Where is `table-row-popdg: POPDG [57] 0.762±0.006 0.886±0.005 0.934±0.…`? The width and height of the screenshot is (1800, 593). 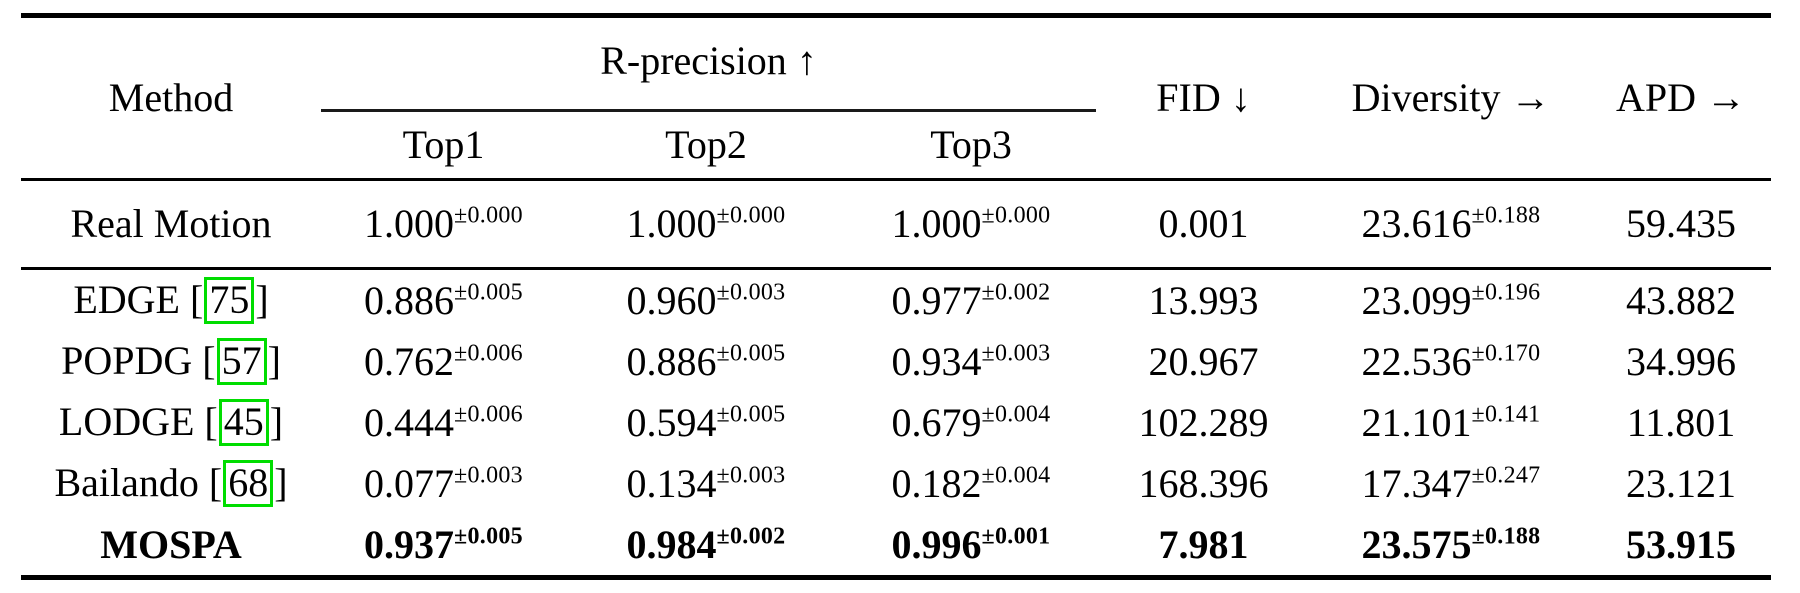
table-row-popdg: POPDG [57] 0.762±0.006 0.886±0.005 0.934±0.… is located at coordinates (896, 361).